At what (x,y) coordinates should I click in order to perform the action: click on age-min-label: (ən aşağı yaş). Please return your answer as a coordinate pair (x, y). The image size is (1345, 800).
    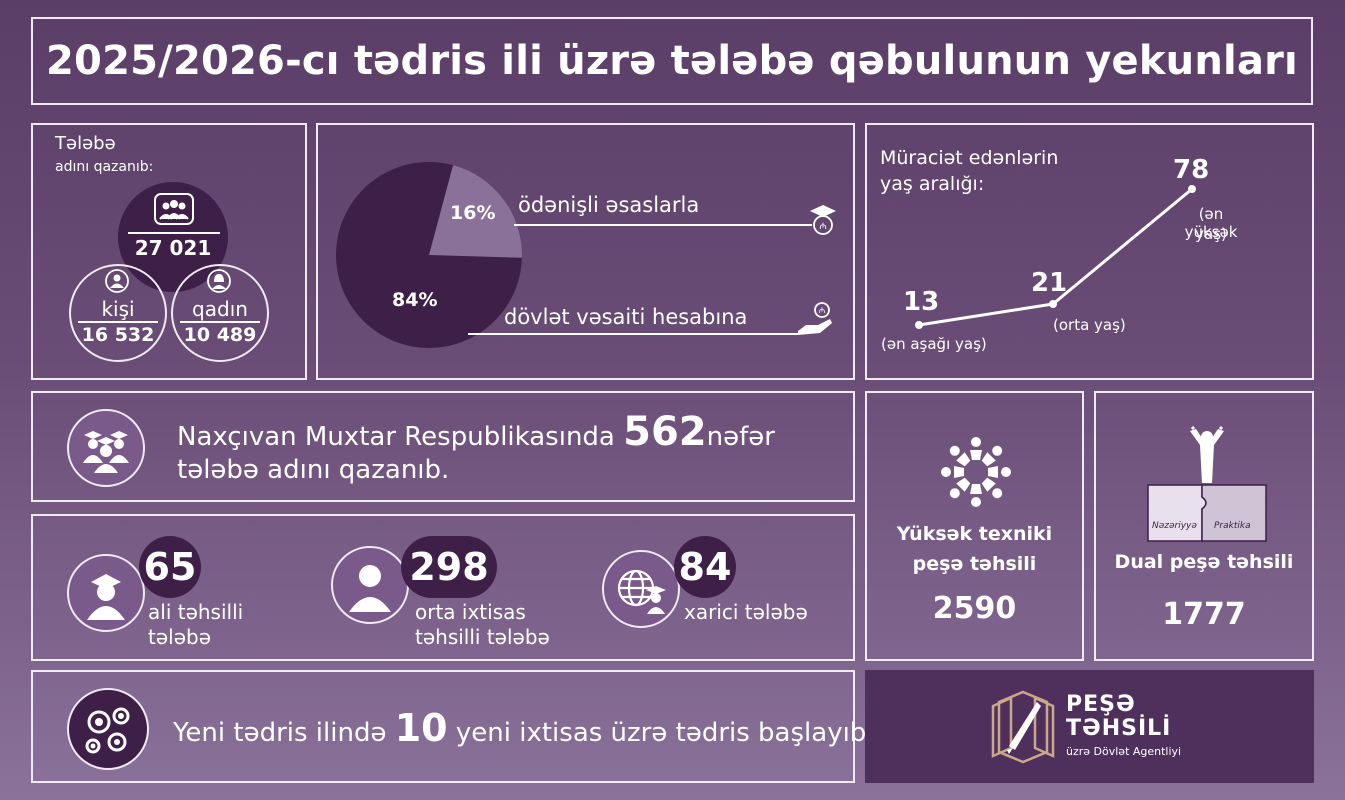
    Looking at the image, I should click on (934, 344).